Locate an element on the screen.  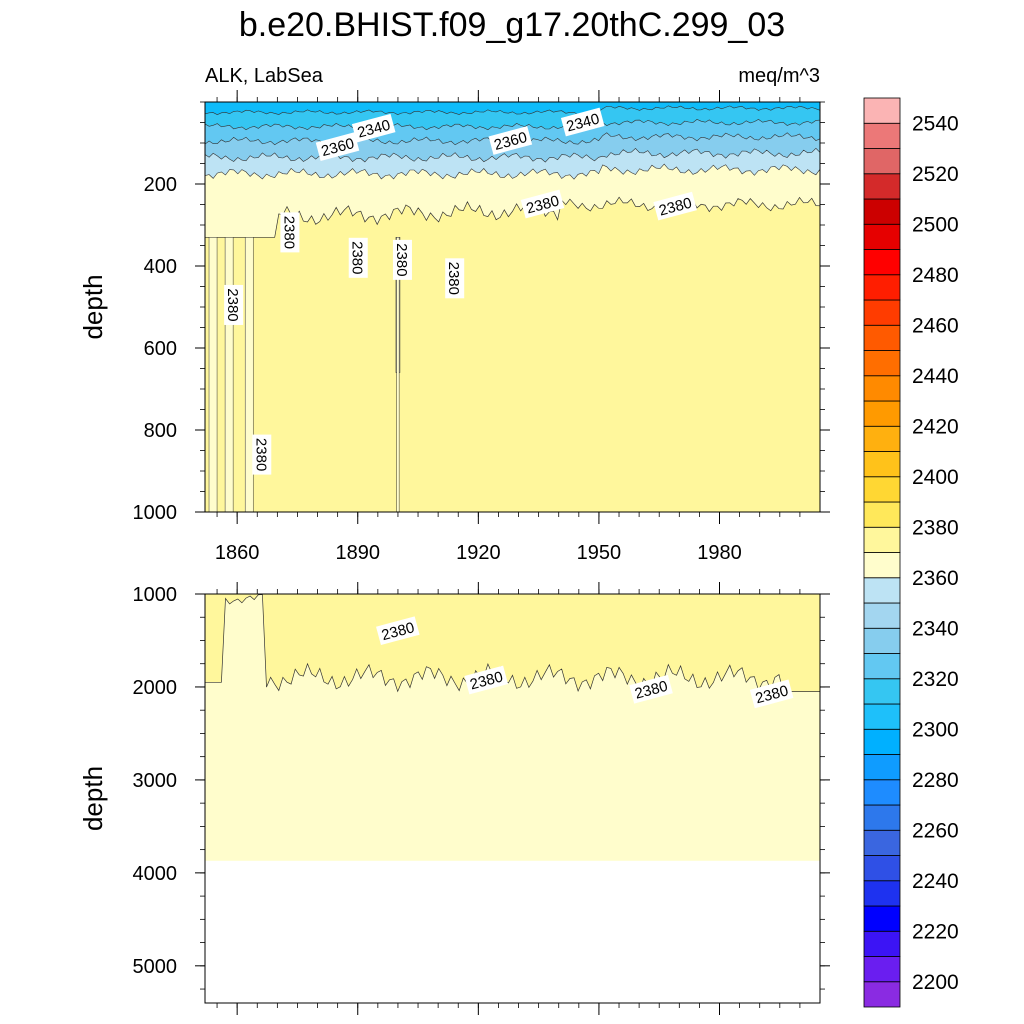
y-tick-label: 2000 is located at coordinates (155, 688).